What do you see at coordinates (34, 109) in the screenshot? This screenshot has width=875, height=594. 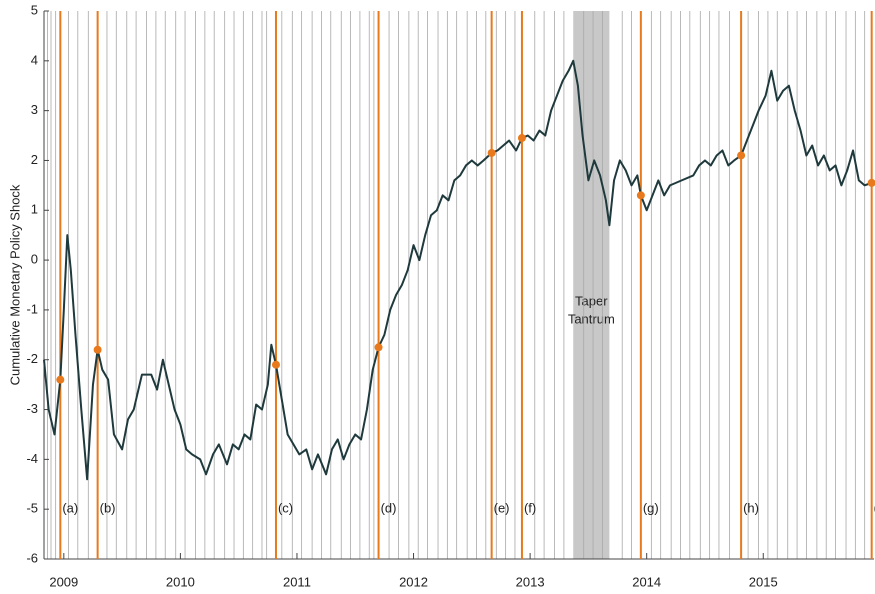 I see `y-tick-label: 3` at bounding box center [34, 109].